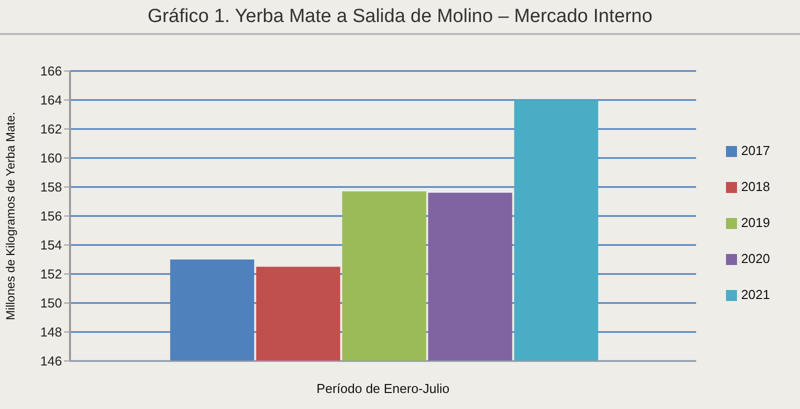  What do you see at coordinates (51, 216) in the screenshot?
I see `y-tick-label: 156` at bounding box center [51, 216].